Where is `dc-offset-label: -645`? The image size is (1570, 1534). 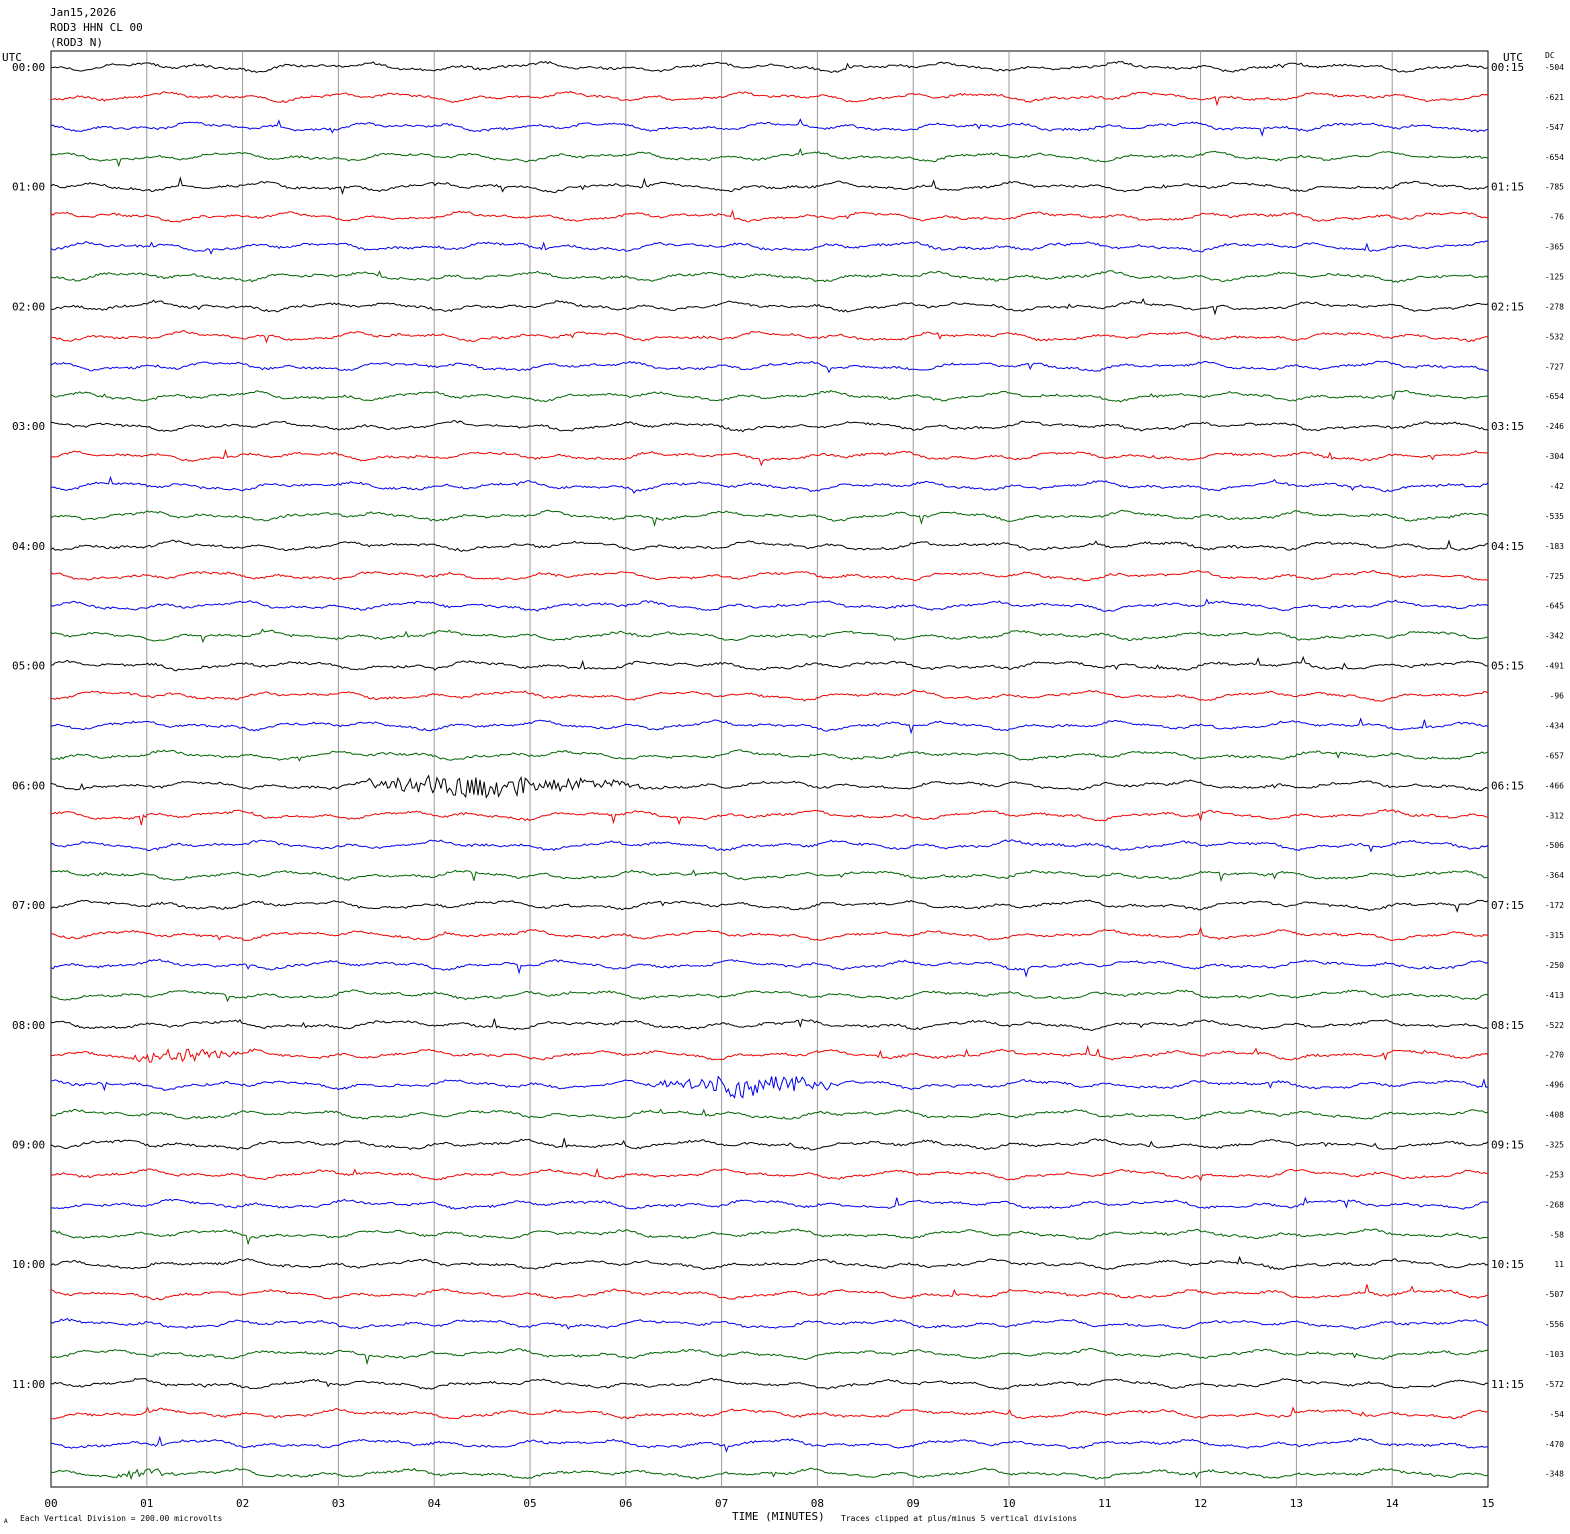 dc-offset-label: -645 is located at coordinates (1554, 606).